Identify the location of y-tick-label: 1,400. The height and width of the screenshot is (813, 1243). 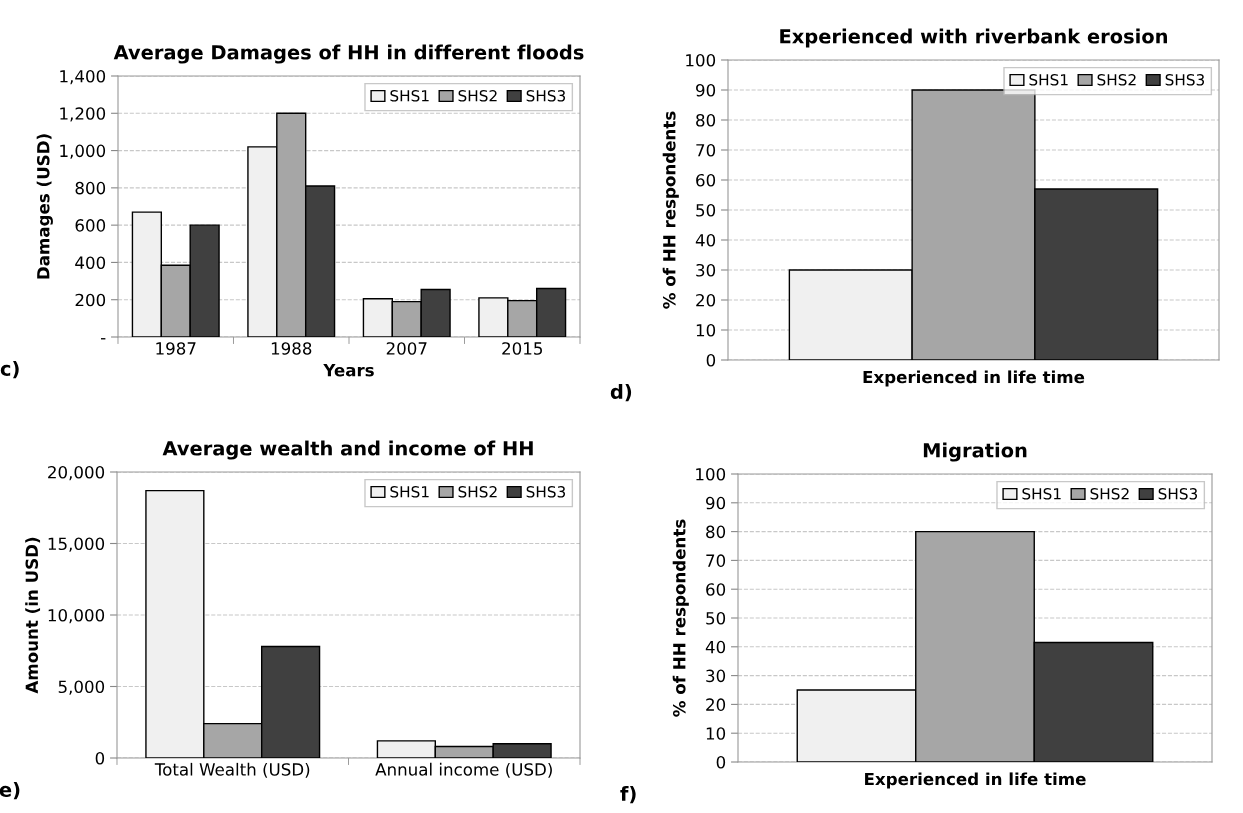
(83, 77).